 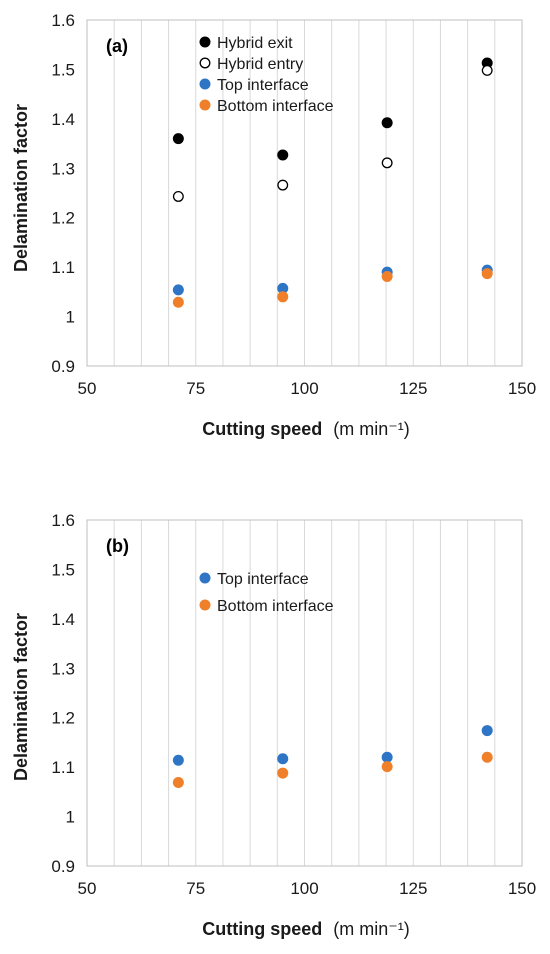 I want to click on x-axis-title-b: Cutting speed (m min⁻¹), so click(x=306, y=929).